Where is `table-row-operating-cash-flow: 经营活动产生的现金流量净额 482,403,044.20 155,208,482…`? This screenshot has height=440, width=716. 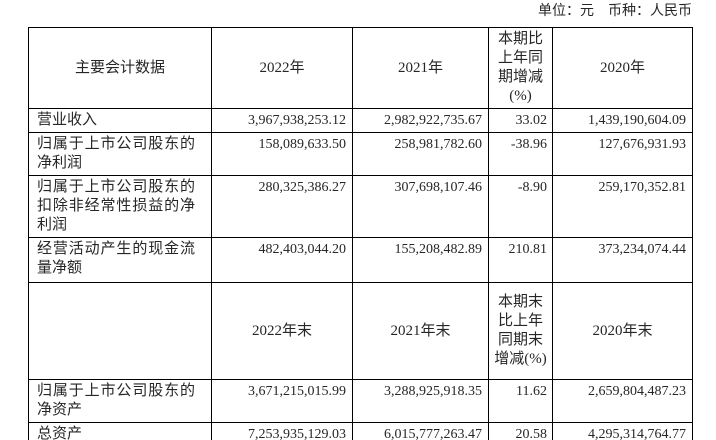
table-row-operating-cash-flow: 经营活动产生的现金流量净额 482,403,044.20 155,208,482… is located at coordinates (360, 260).